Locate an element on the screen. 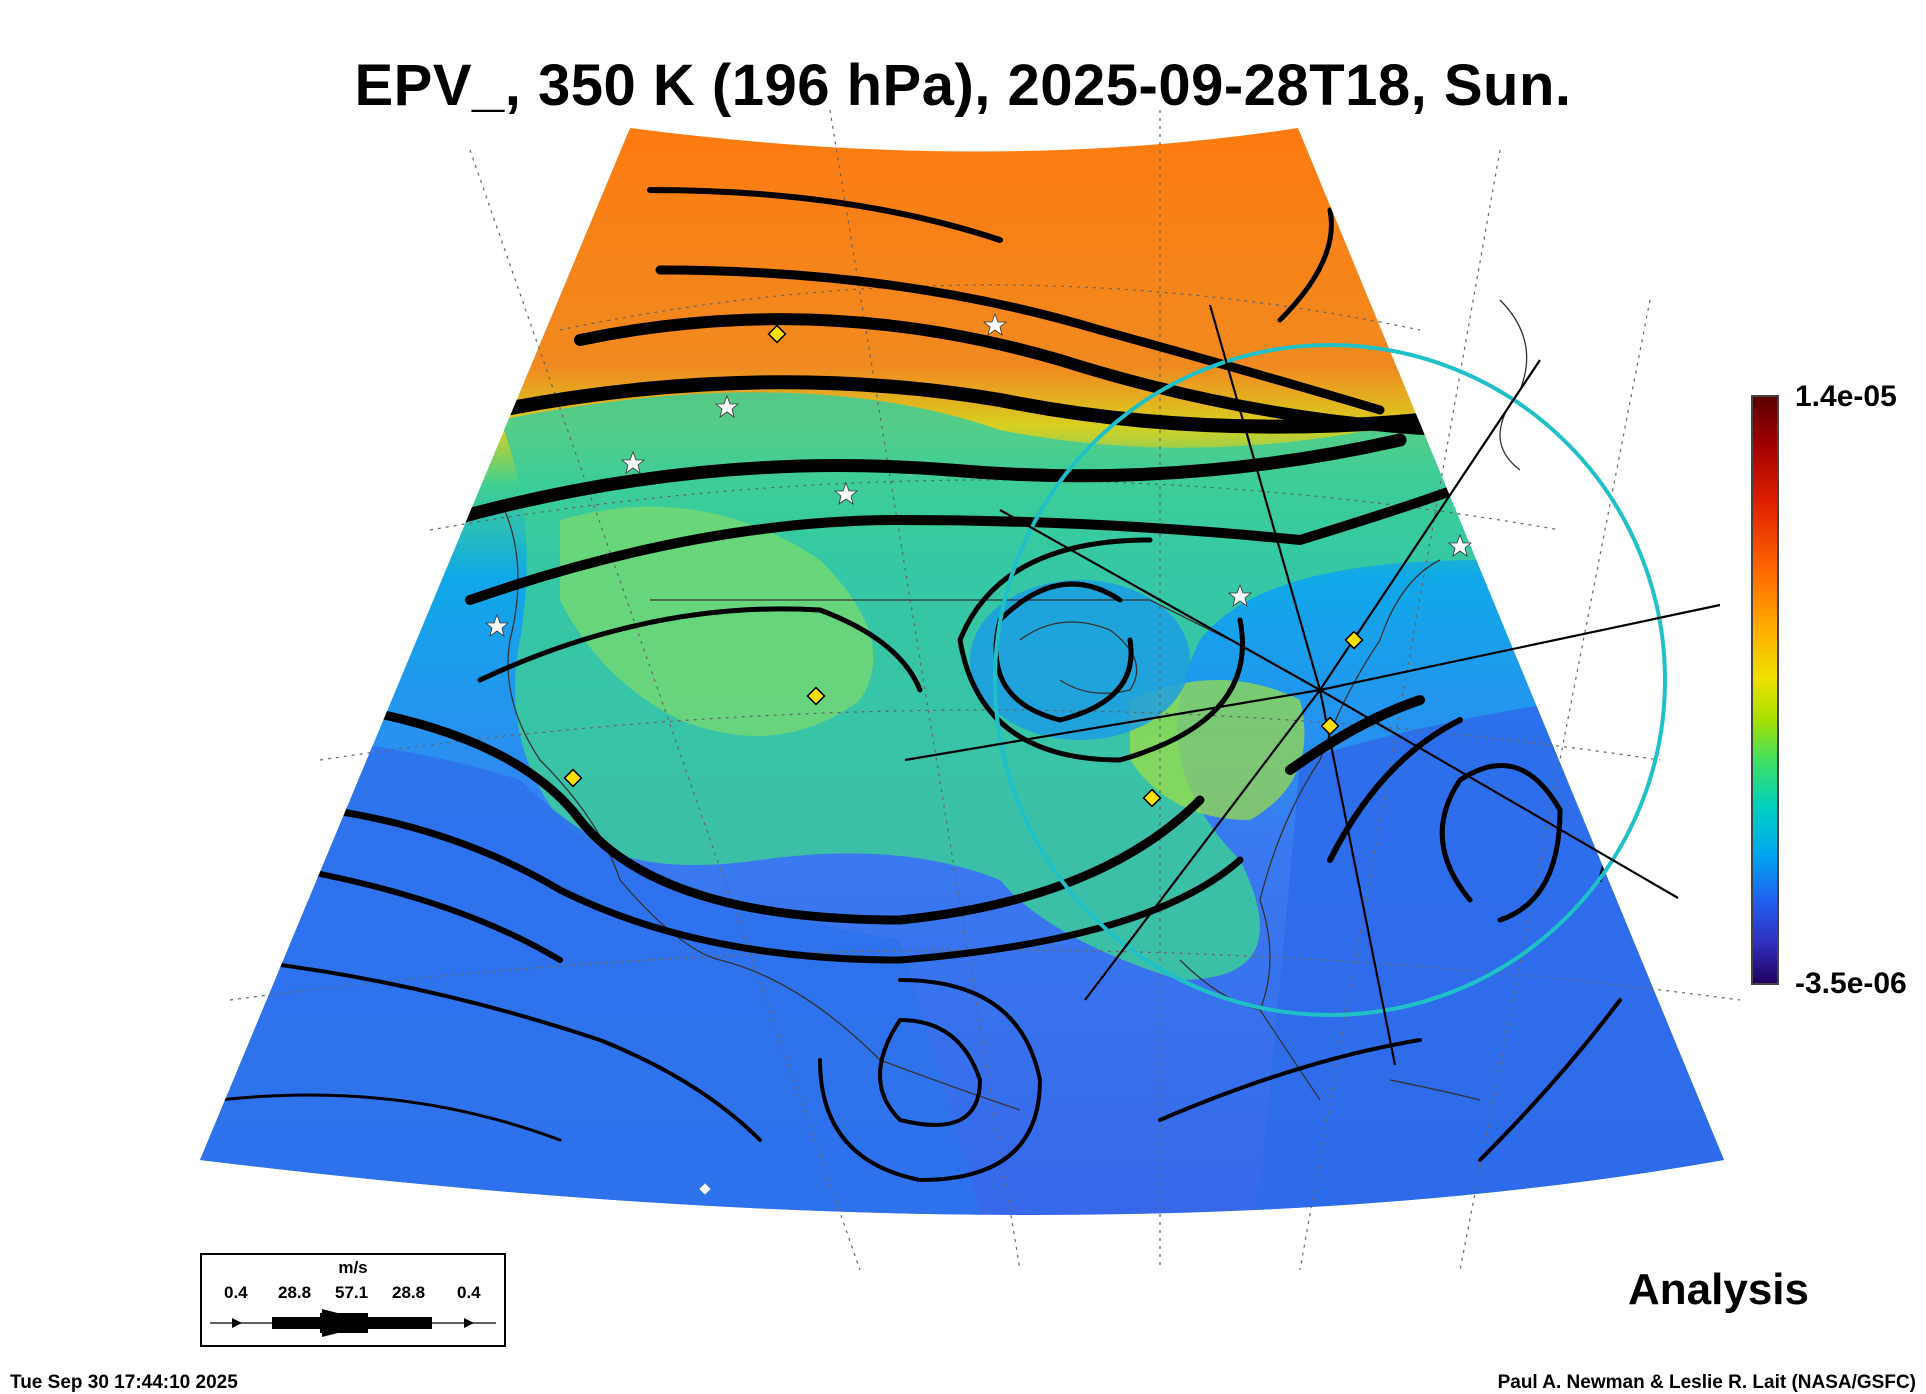 The width and height of the screenshot is (1926, 1394). white-diamond-marker is located at coordinates (705, 1189).